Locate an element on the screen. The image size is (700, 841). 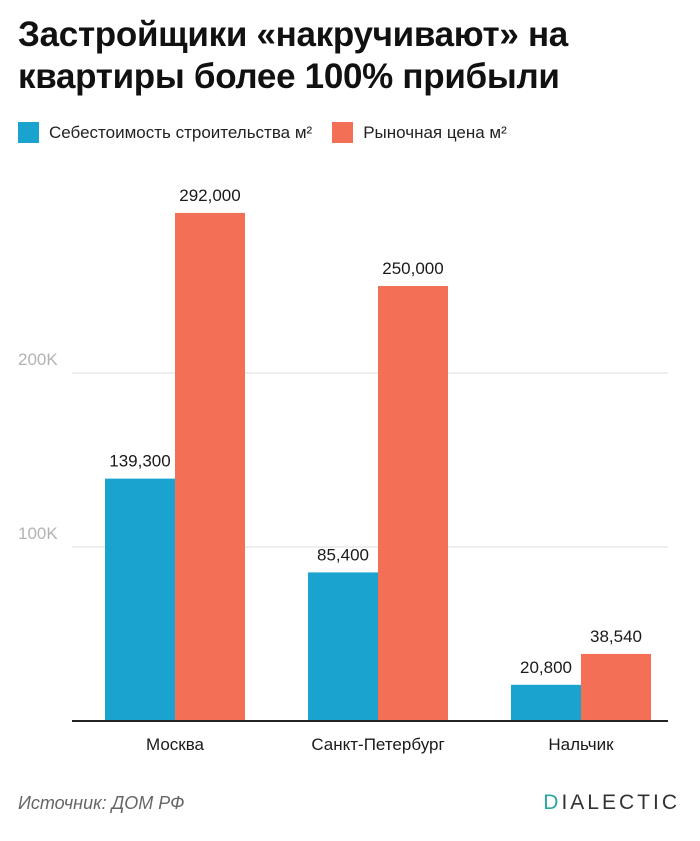
data-label: 38,540 is located at coordinates (616, 636).